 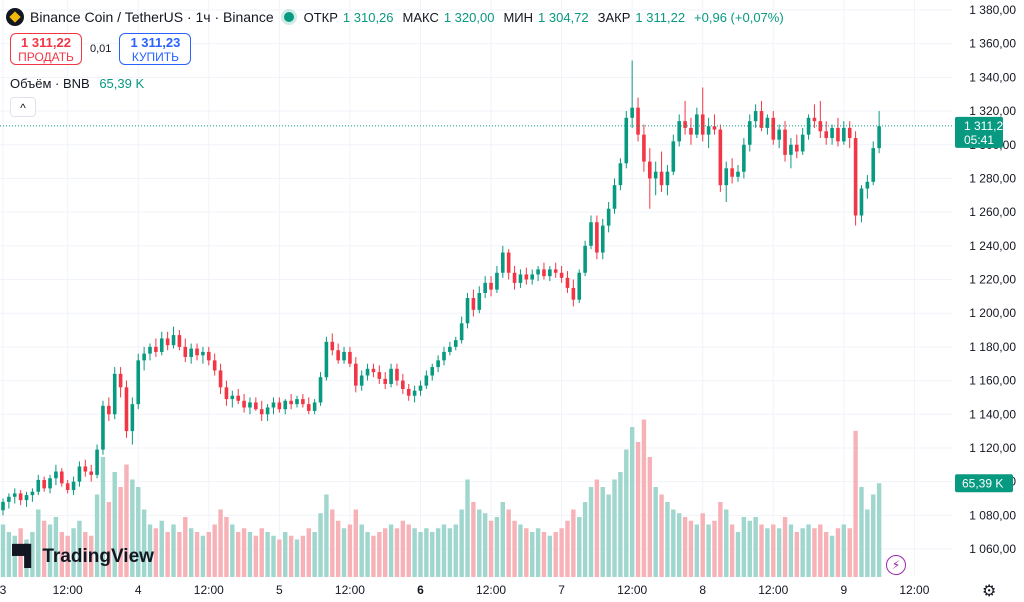 I want to click on trade-panel: 1 311,22 ПРОДАТЬ 0,01 1 311,23 КУПИТЬ, so click(x=101, y=49).